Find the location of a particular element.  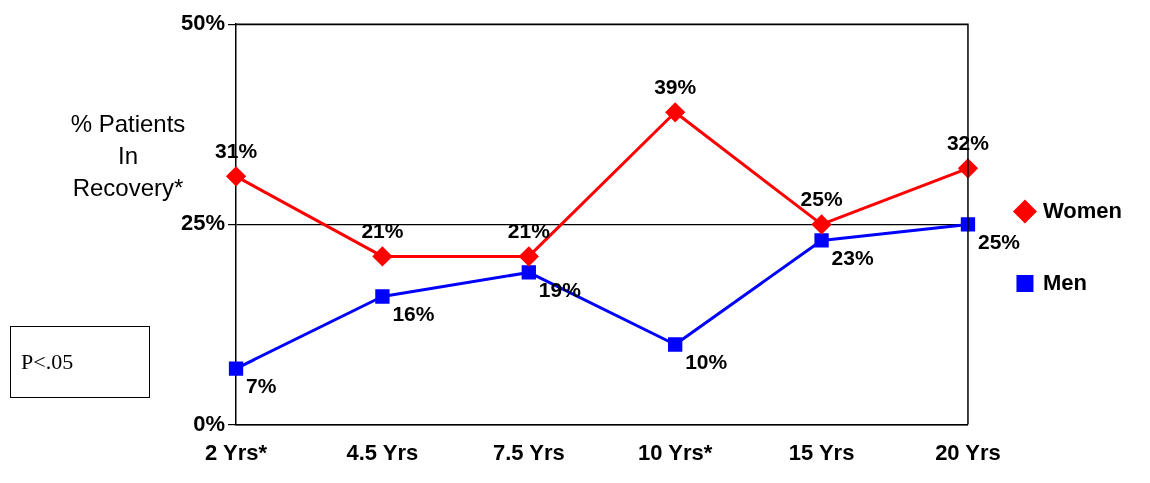

legend-label: Women is located at coordinates (1082, 210).